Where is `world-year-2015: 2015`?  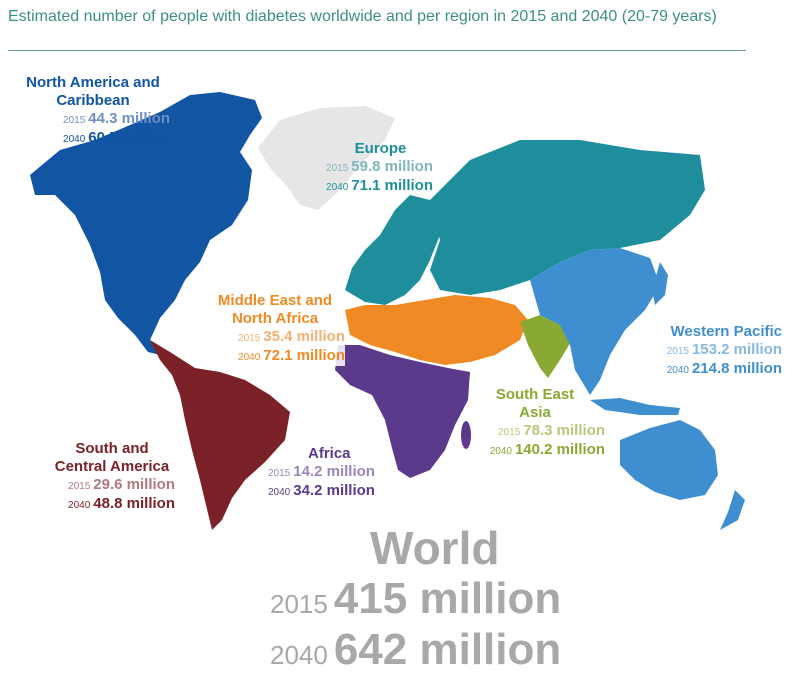 world-year-2015: 2015 is located at coordinates (299, 604).